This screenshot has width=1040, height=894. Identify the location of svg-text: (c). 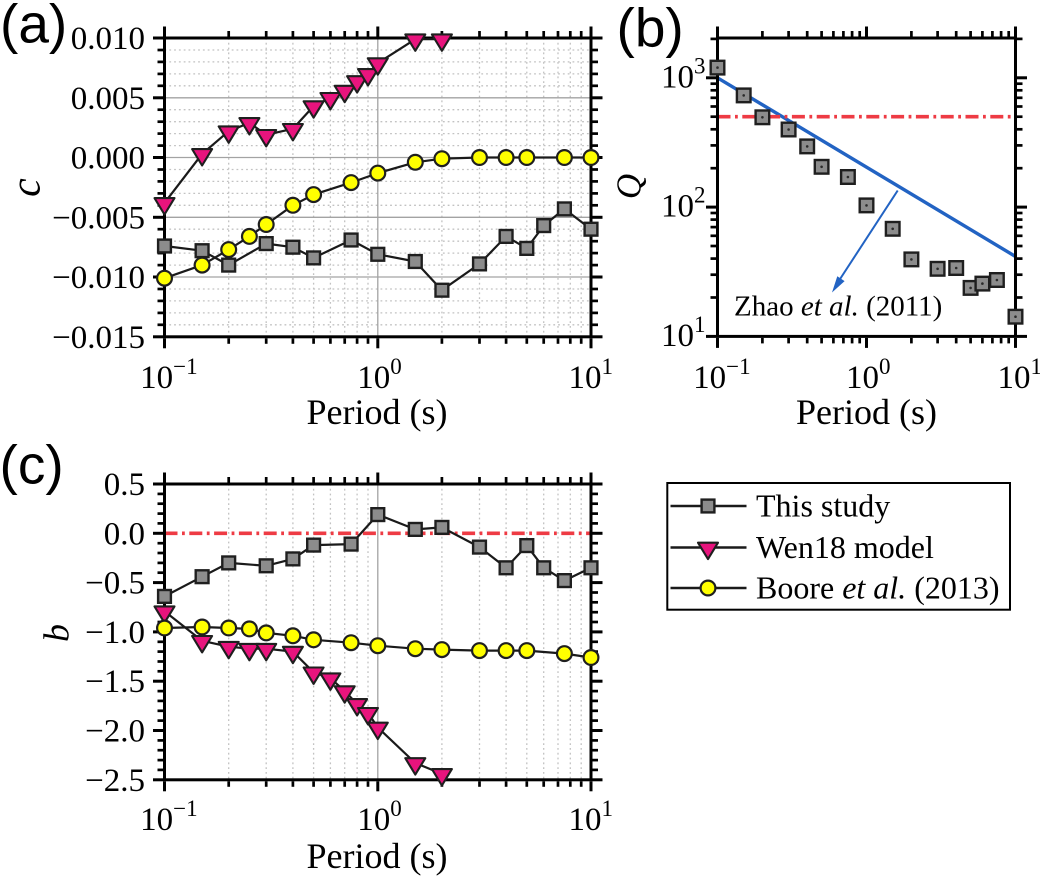
(32, 465).